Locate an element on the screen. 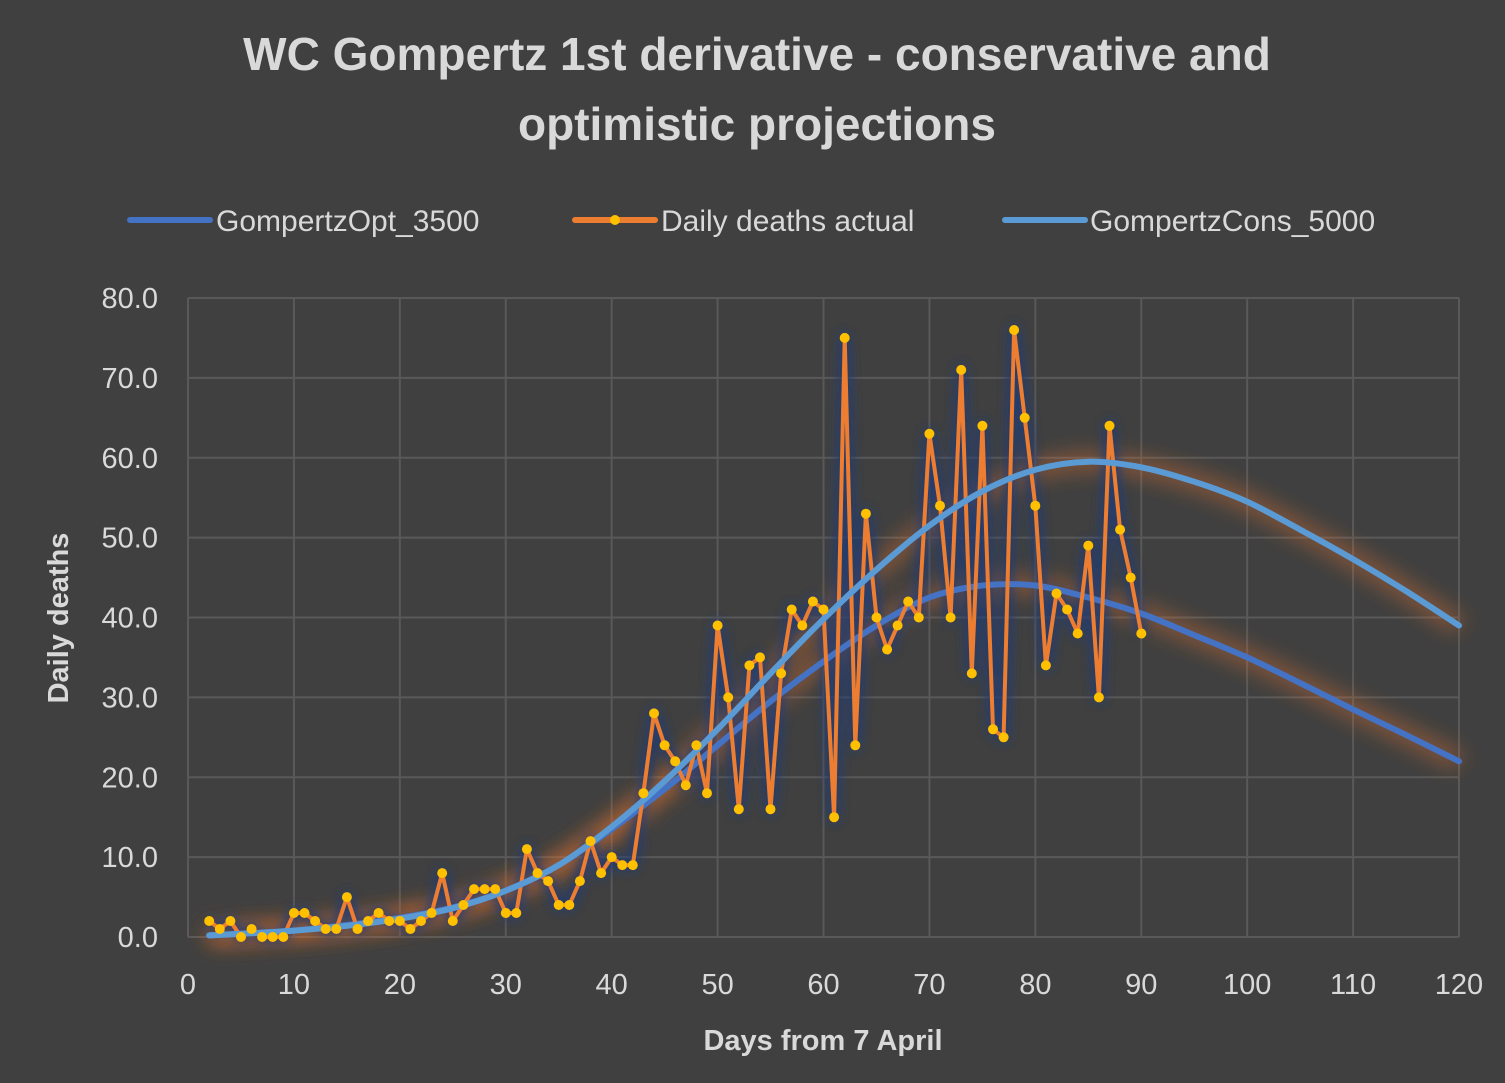 Image resolution: width=1505 pixels, height=1083 pixels. x-tick-label: 90 is located at coordinates (1141, 985).